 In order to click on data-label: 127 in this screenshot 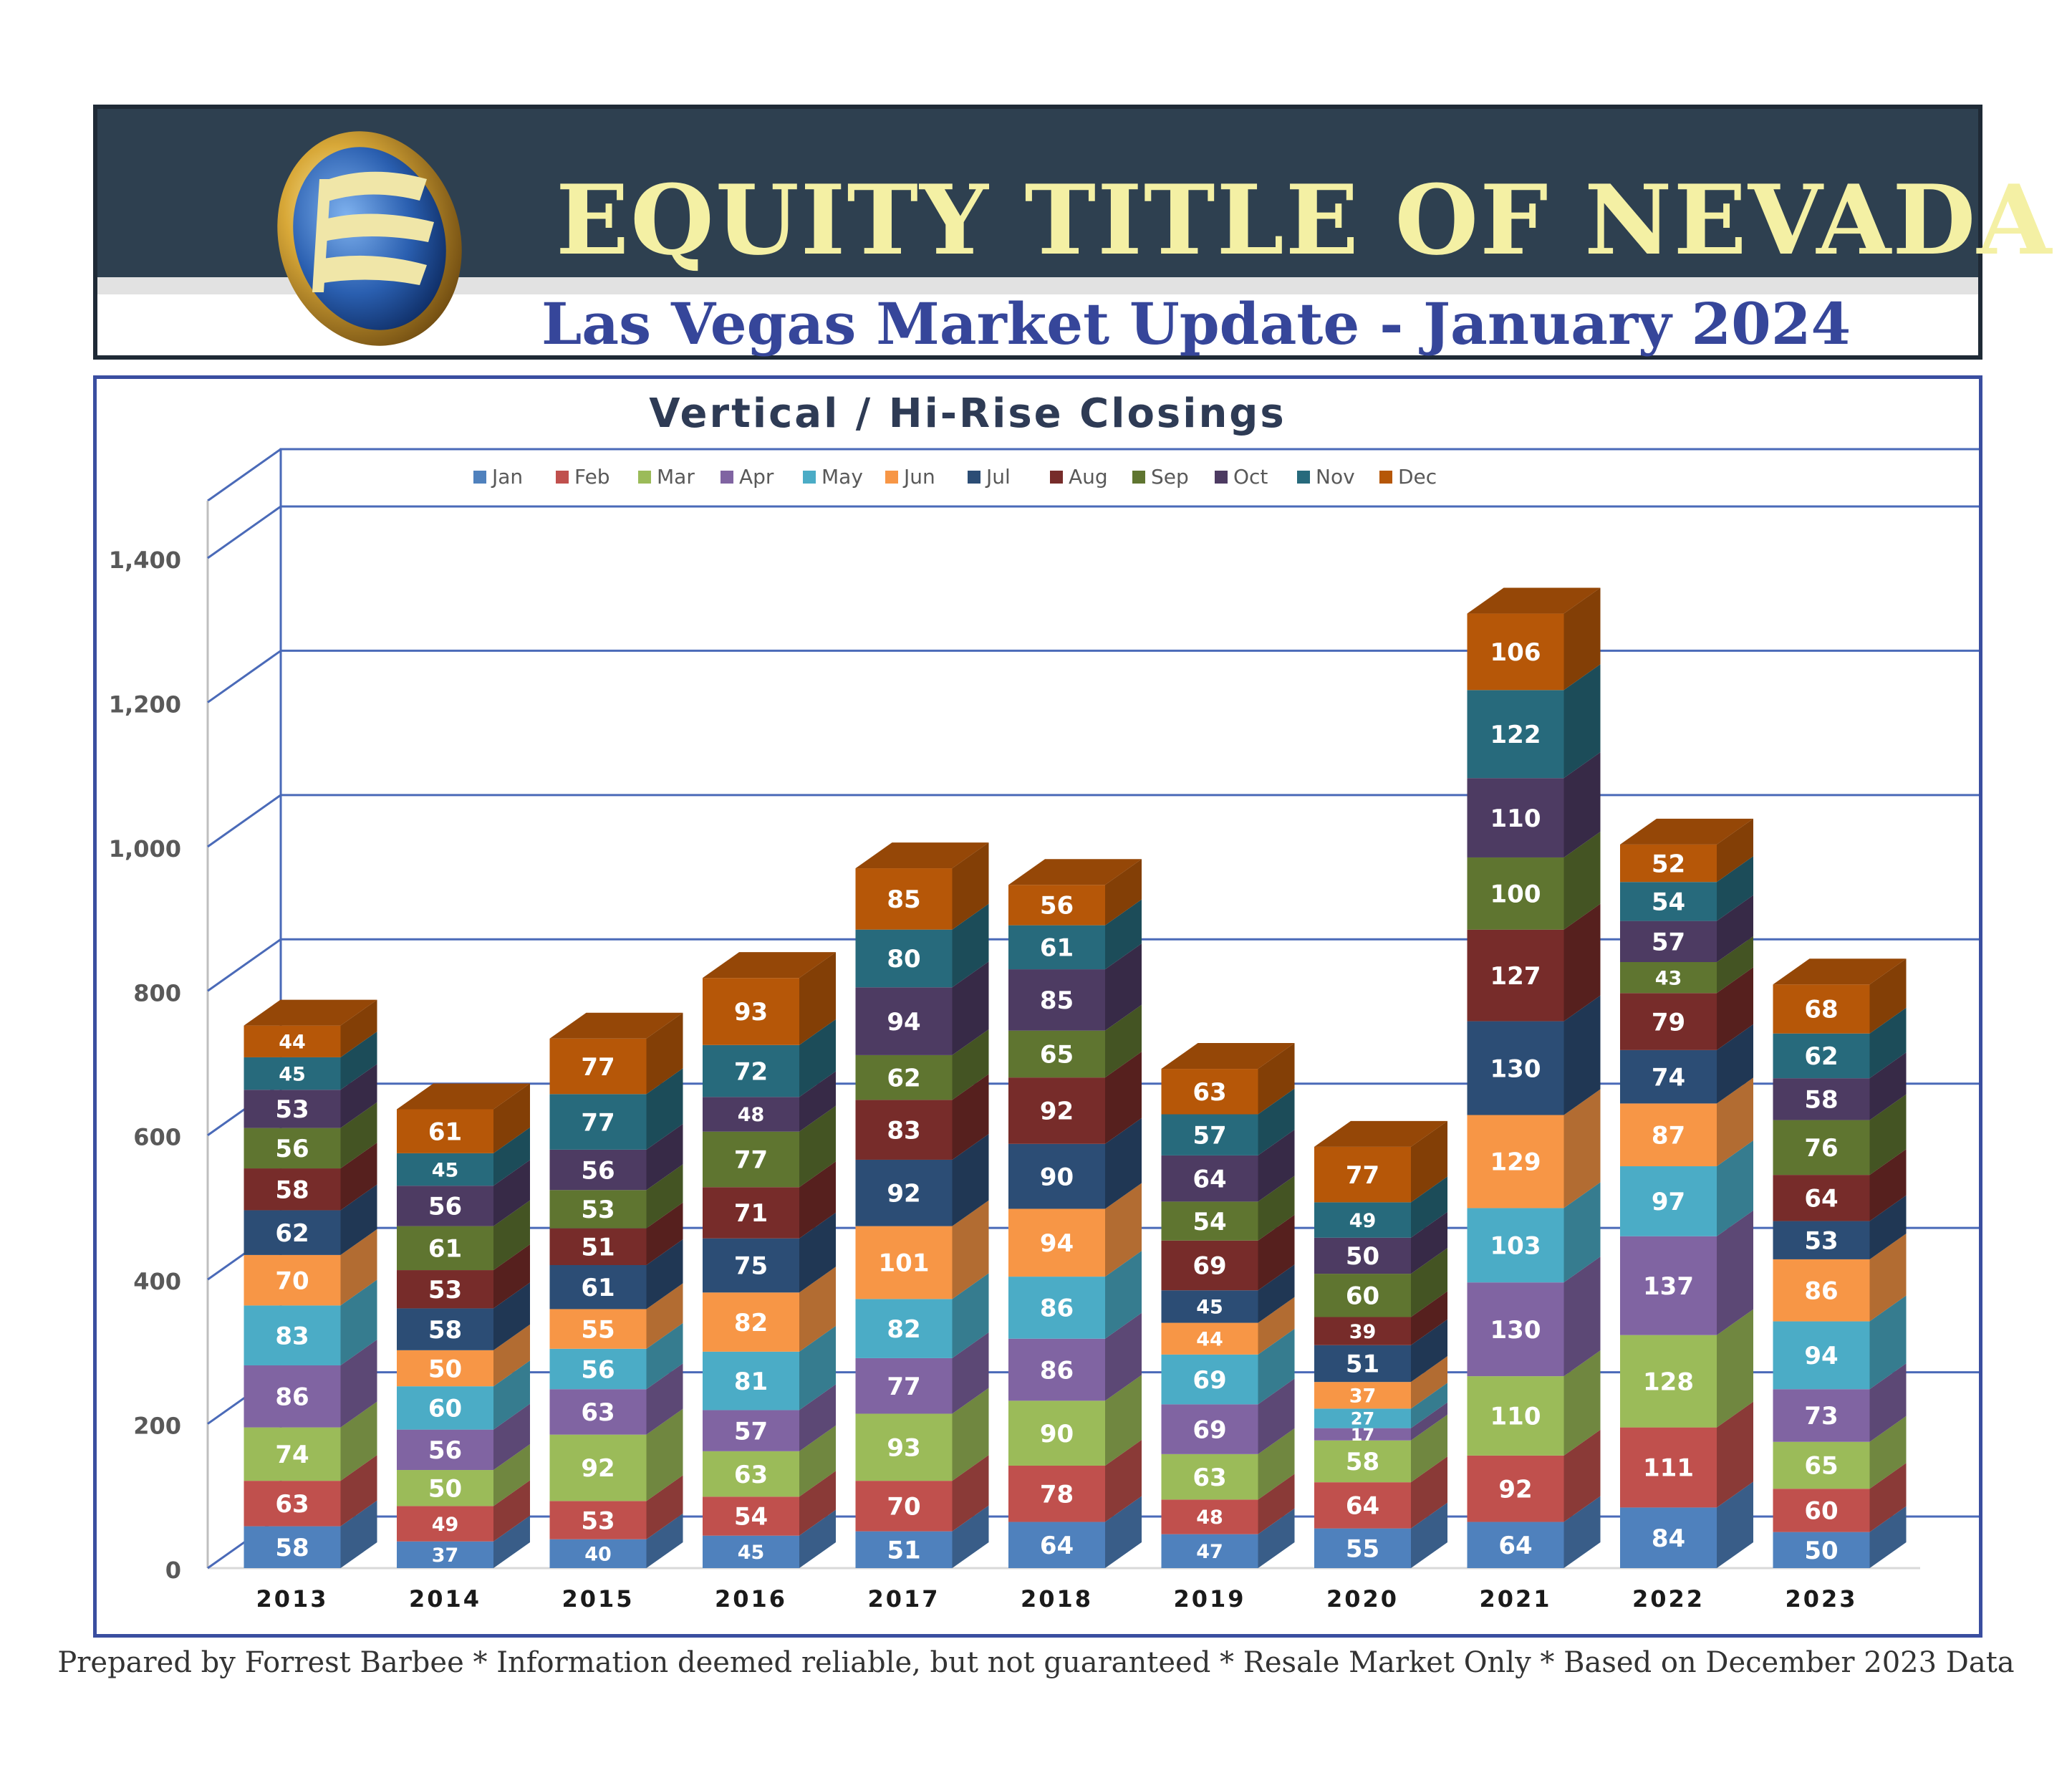, I will do `click(1515, 976)`.